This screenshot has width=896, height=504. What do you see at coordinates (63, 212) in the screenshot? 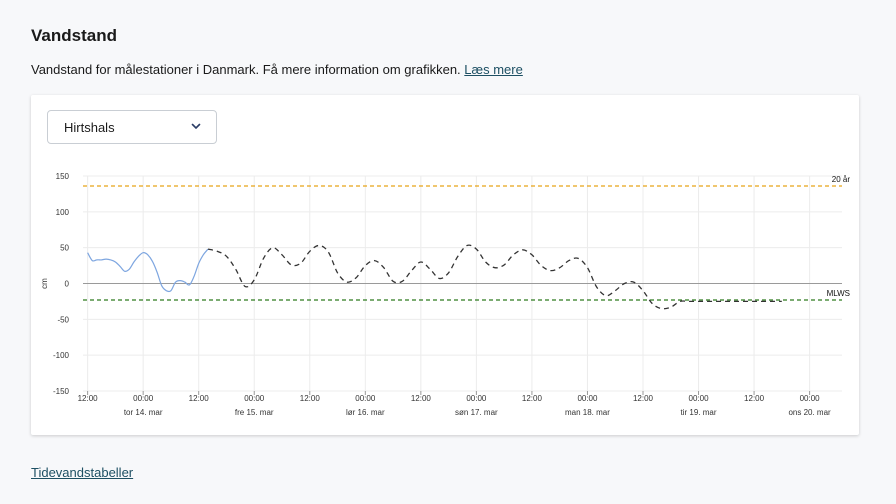
I see `y-tick-label: 100` at bounding box center [63, 212].